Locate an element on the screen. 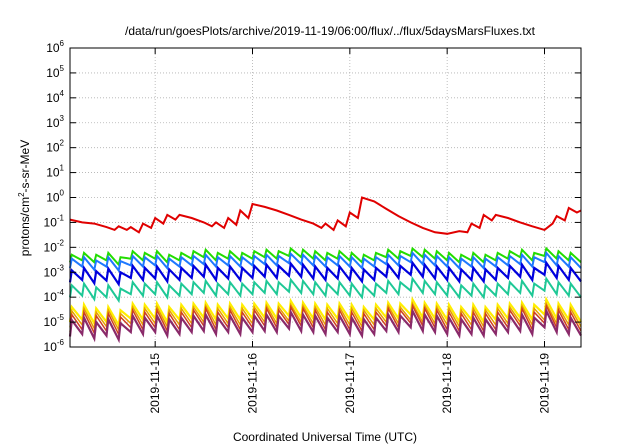  x-tick-label: 2019-11-17 is located at coordinates (350, 383).